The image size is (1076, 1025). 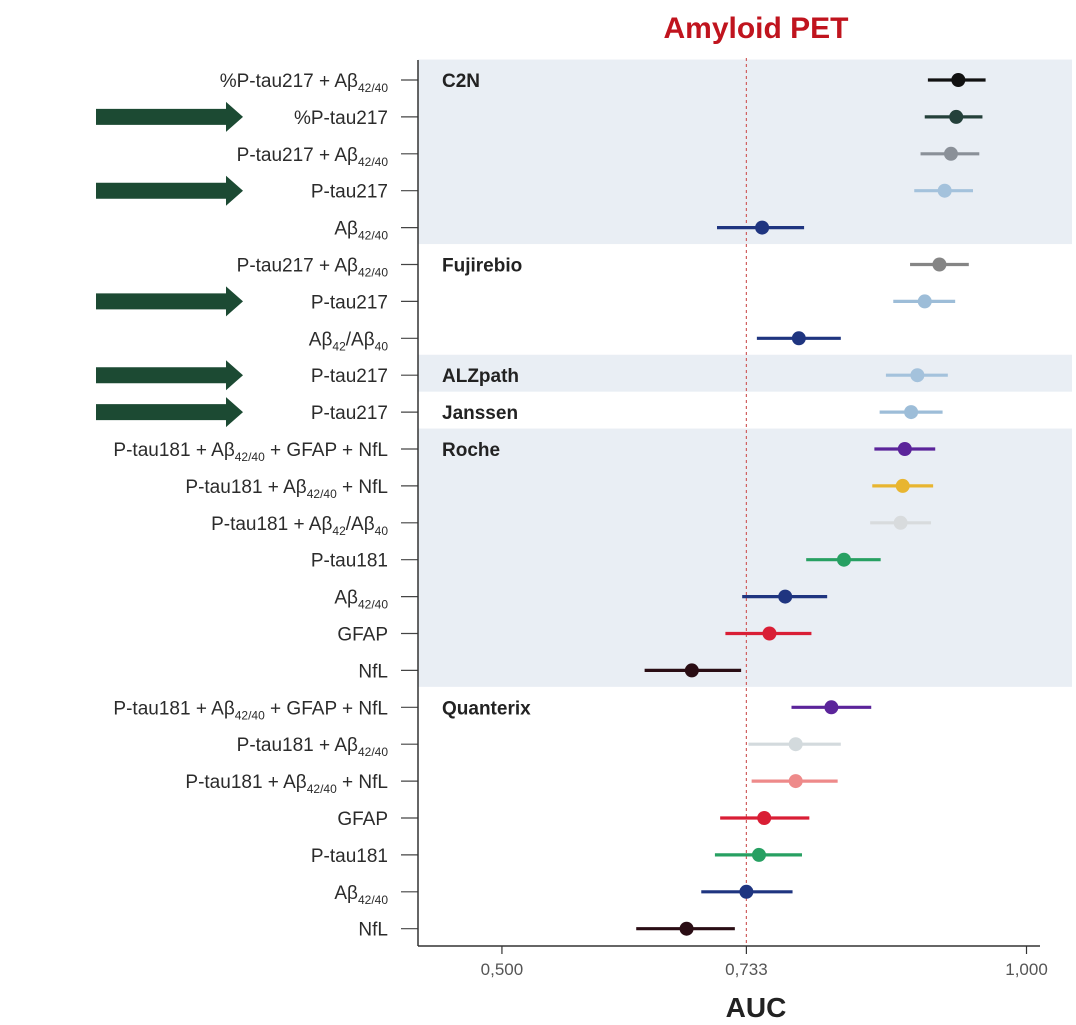 What do you see at coordinates (746, 969) in the screenshot?
I see `x-tick-label: 0,733` at bounding box center [746, 969].